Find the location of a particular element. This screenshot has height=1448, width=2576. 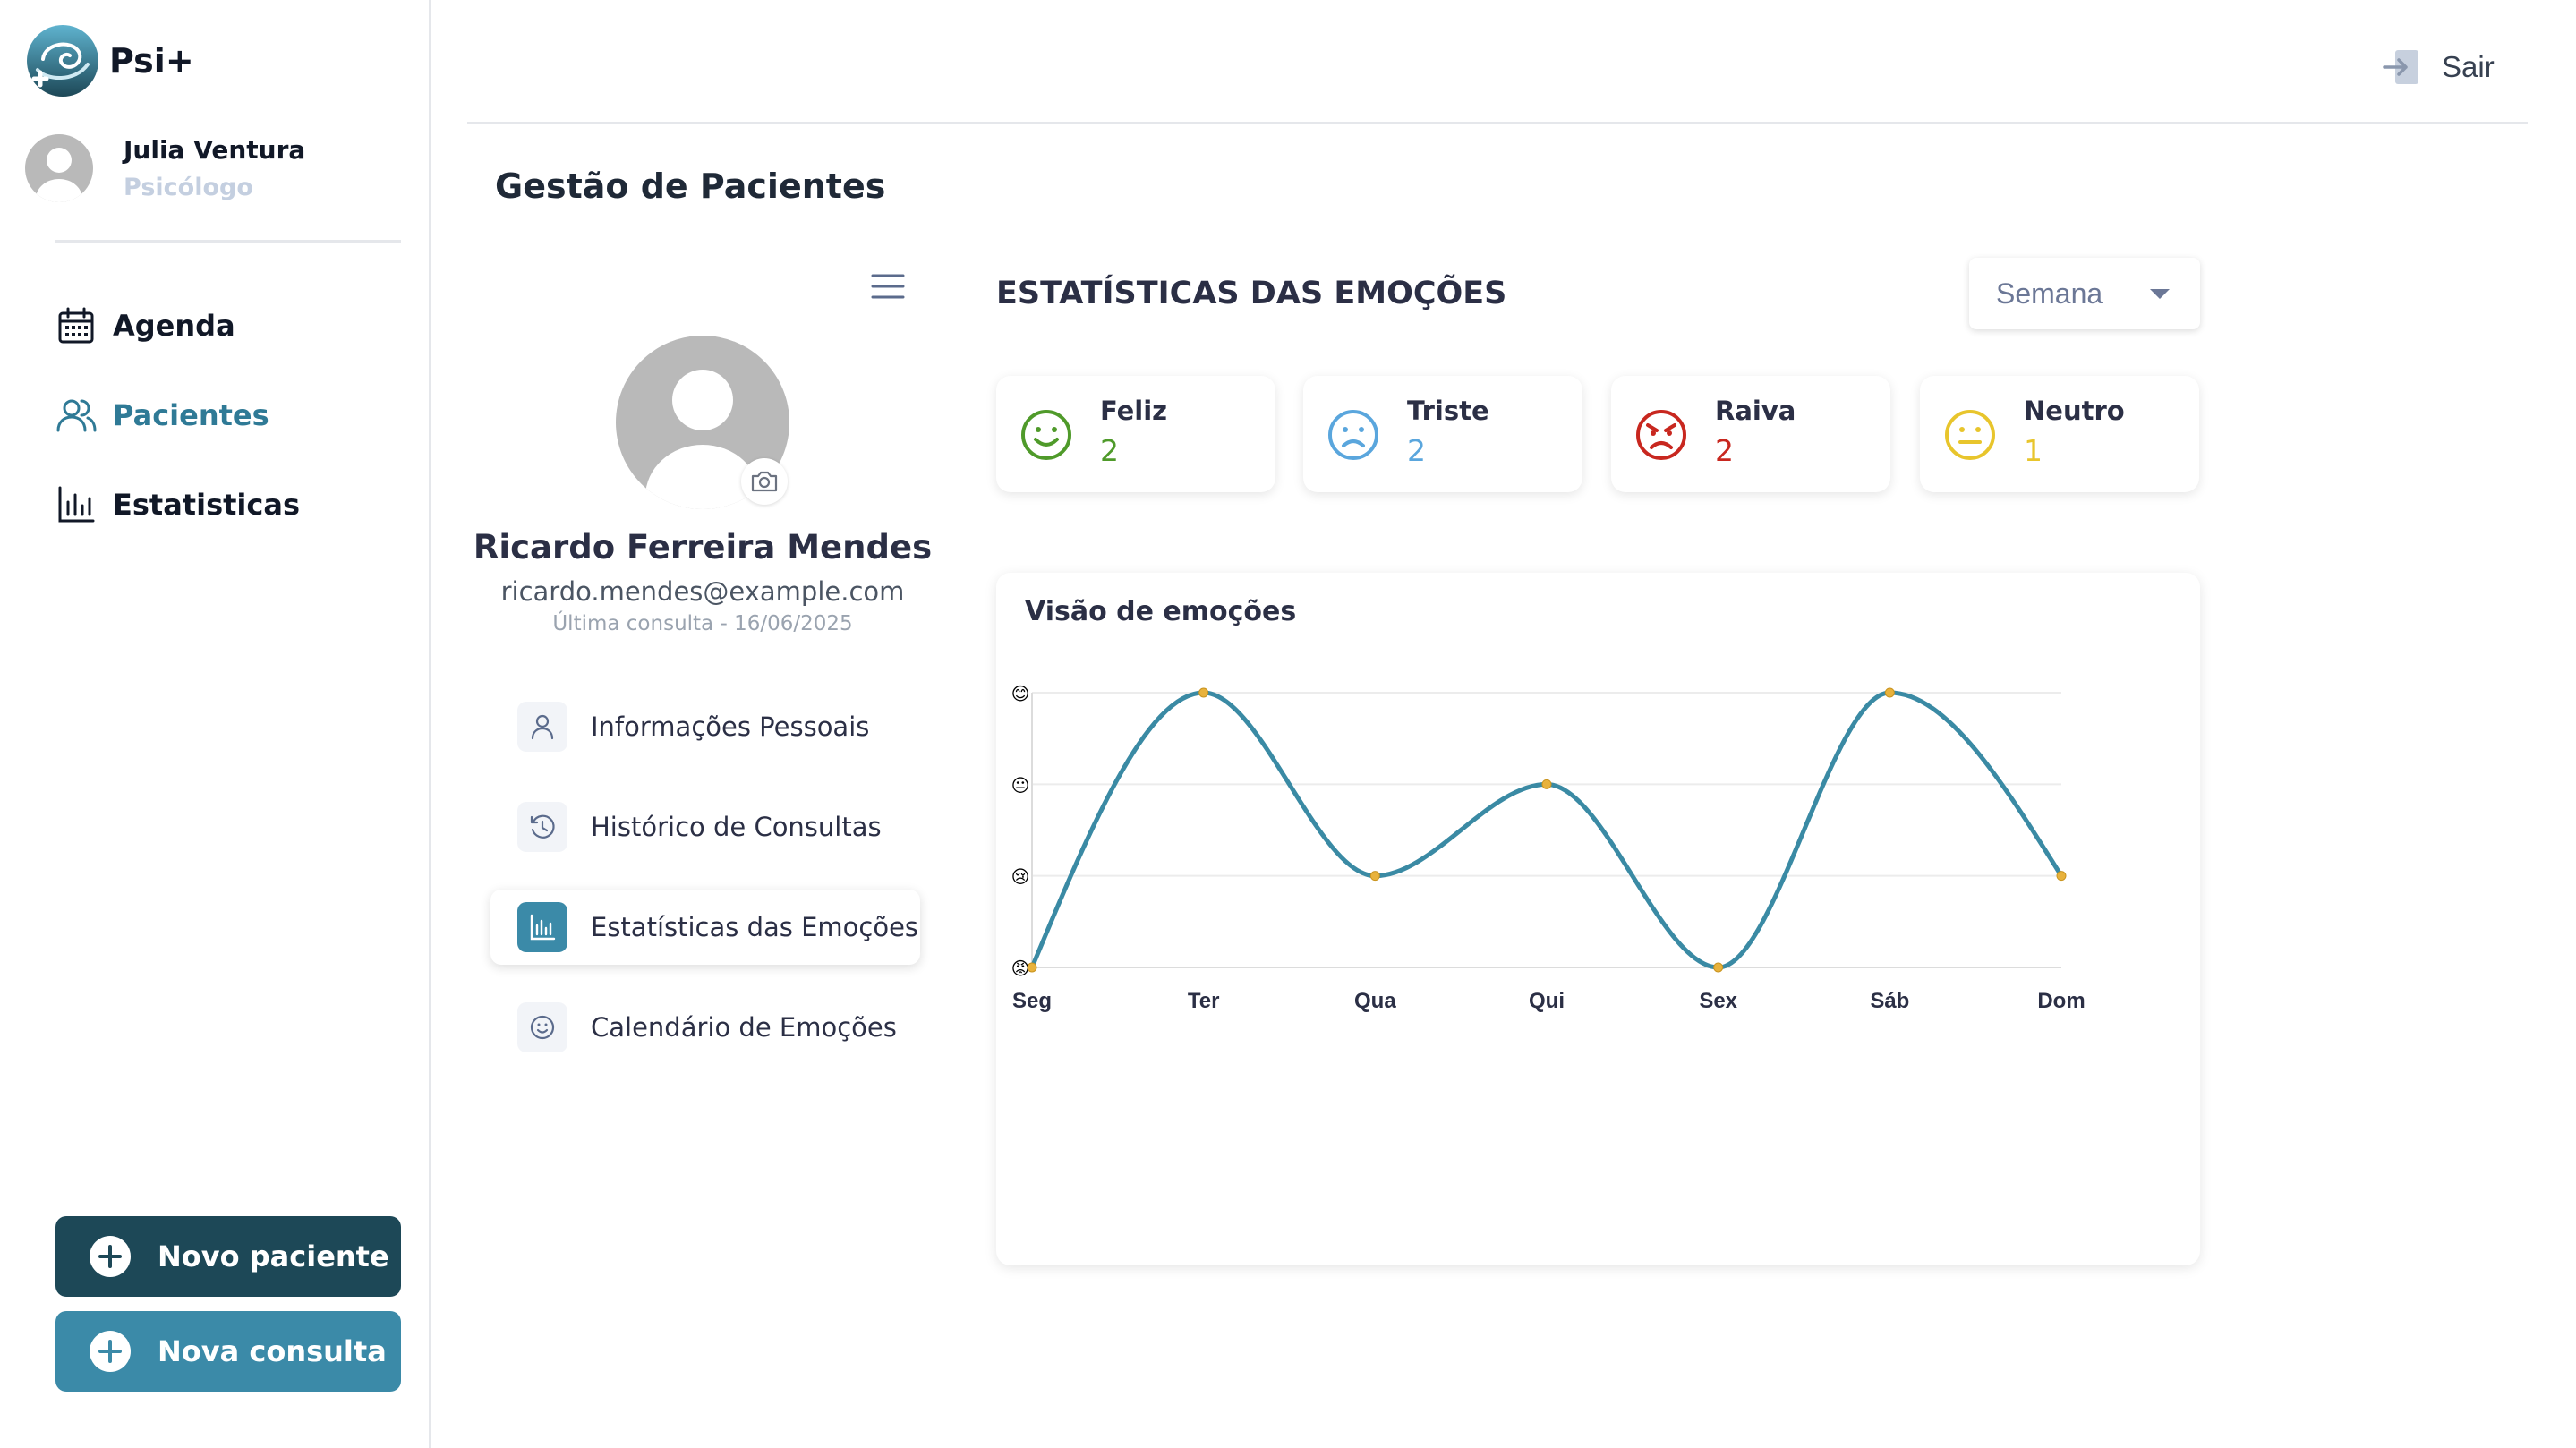

new-patient-button: Novo paciente is located at coordinates (228, 1256).